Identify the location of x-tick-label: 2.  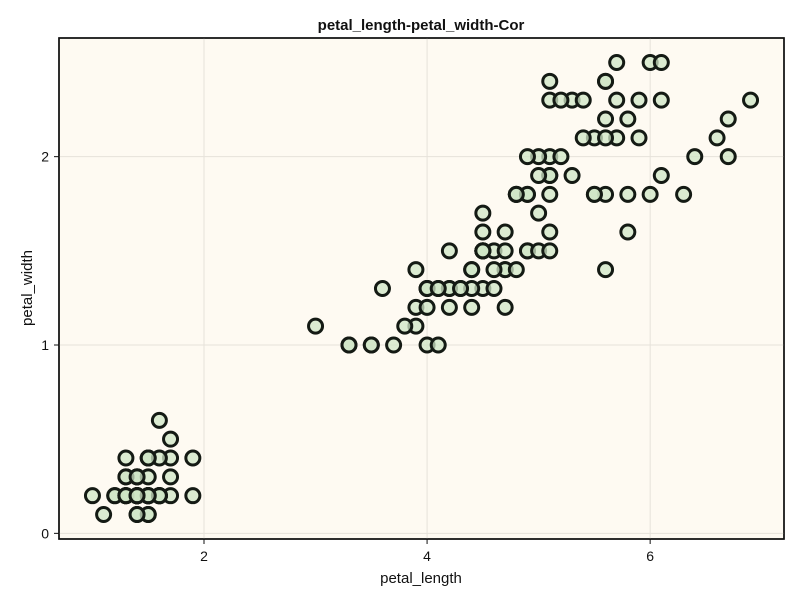
(204, 556).